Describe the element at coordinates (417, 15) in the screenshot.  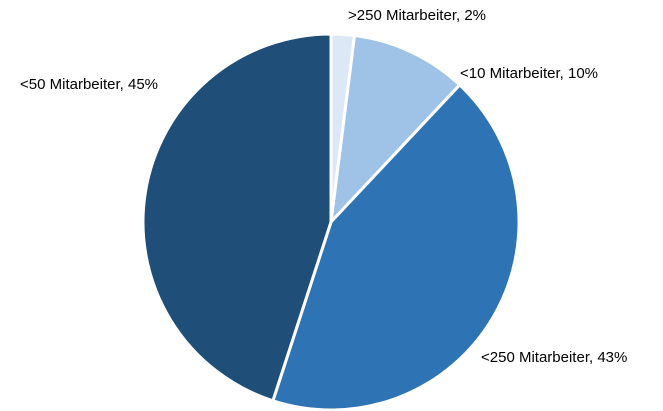
I see `data-label-over-250: >250 Mitarbeiter, 2%` at that location.